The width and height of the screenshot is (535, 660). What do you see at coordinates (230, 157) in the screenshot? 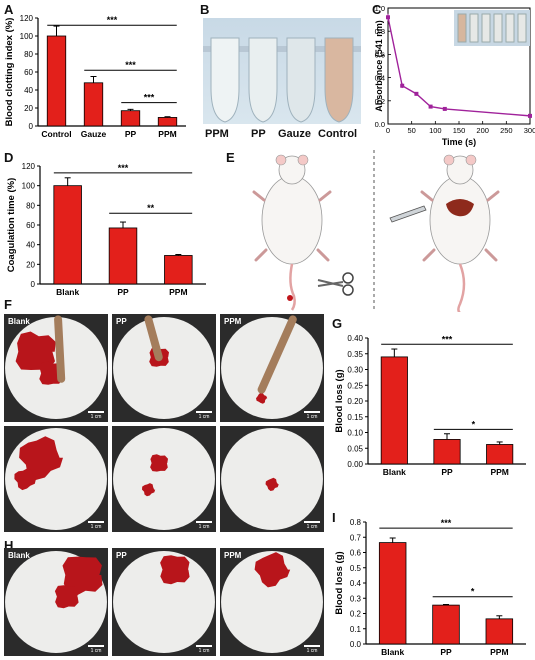
I see `panel-letter-e: E` at bounding box center [230, 157].